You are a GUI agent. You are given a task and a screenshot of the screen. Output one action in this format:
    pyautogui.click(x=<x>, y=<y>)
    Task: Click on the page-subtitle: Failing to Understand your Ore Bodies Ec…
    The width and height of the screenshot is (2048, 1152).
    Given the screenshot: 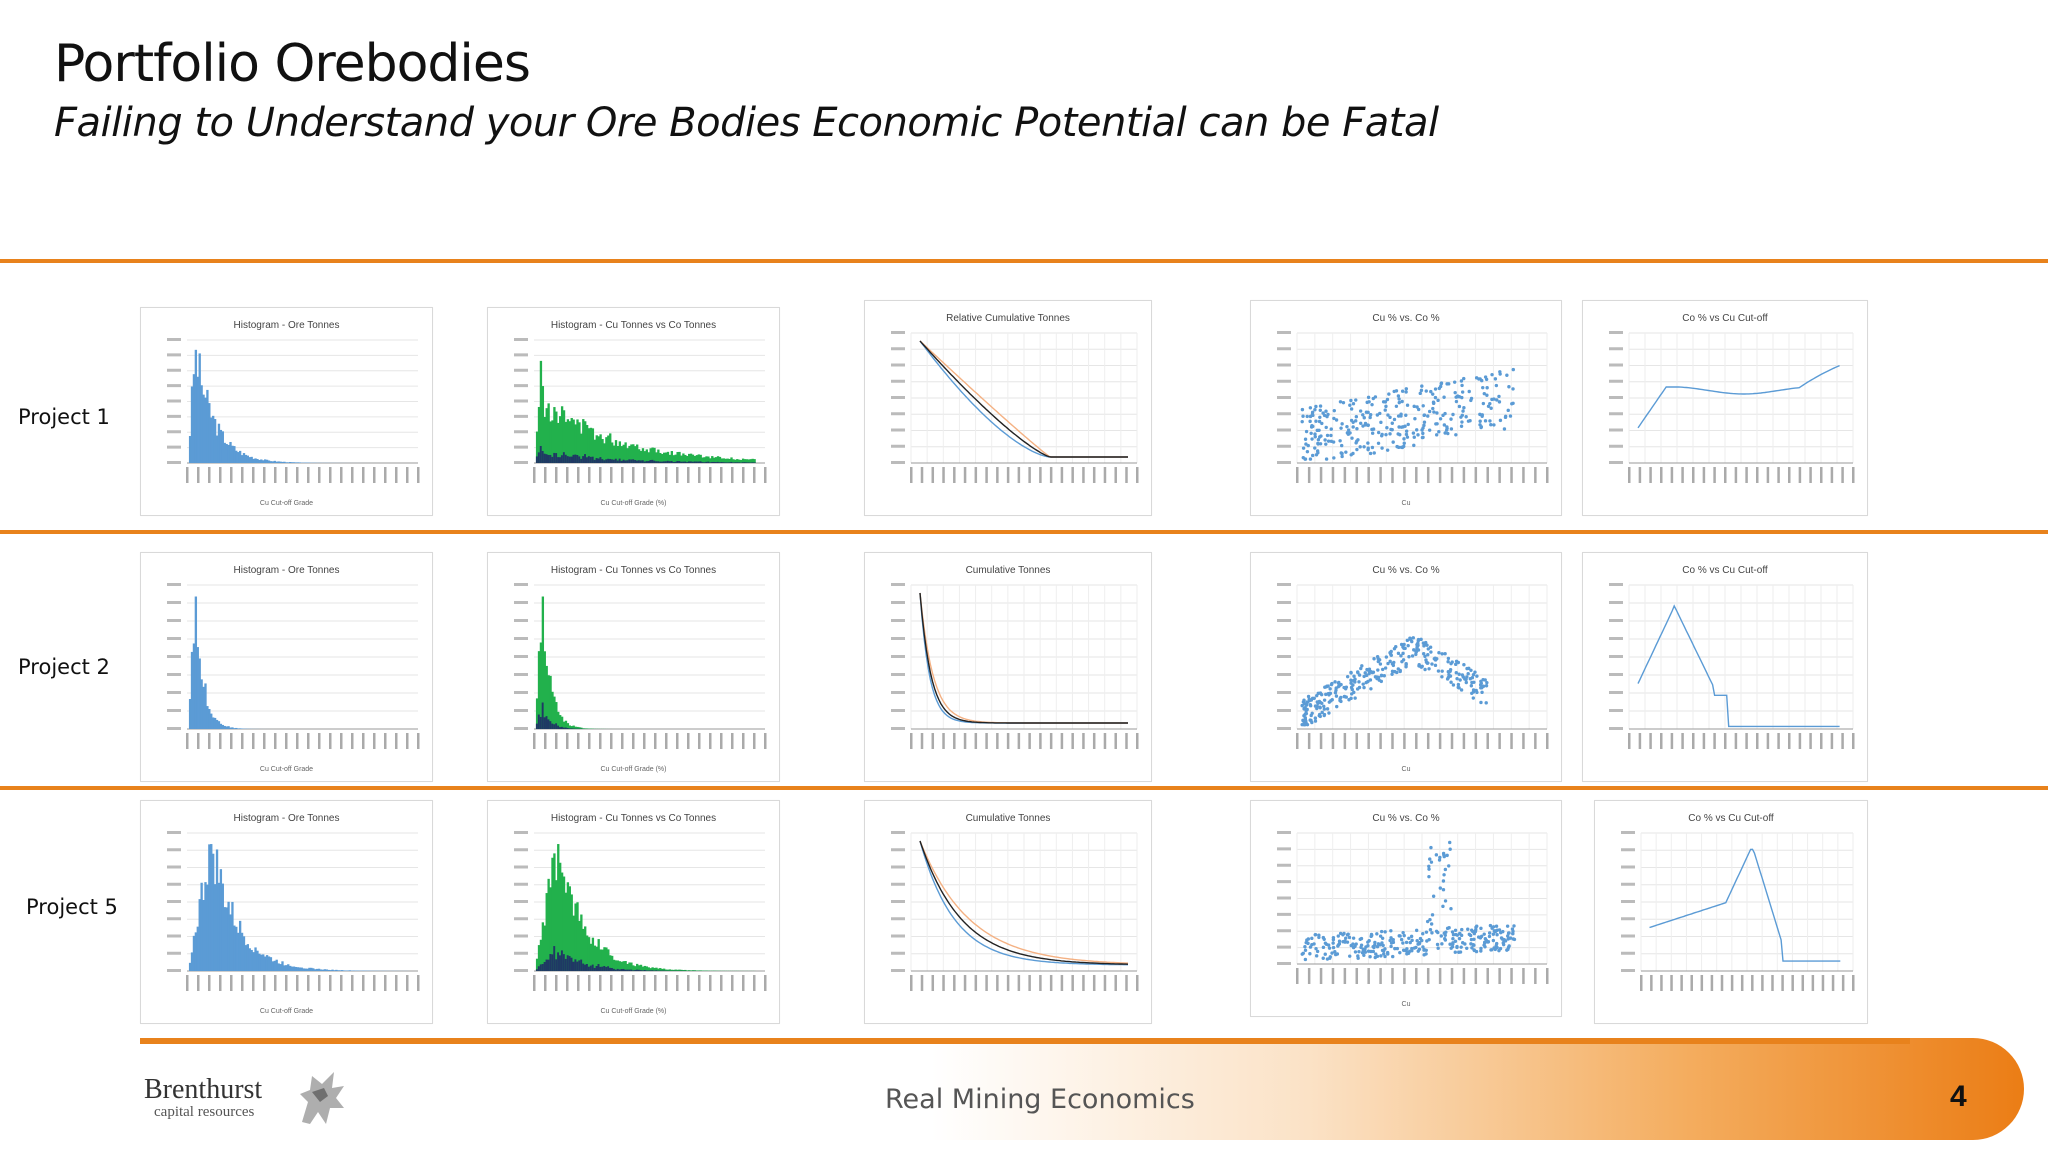 What is the action you would take?
    pyautogui.click(x=746, y=123)
    